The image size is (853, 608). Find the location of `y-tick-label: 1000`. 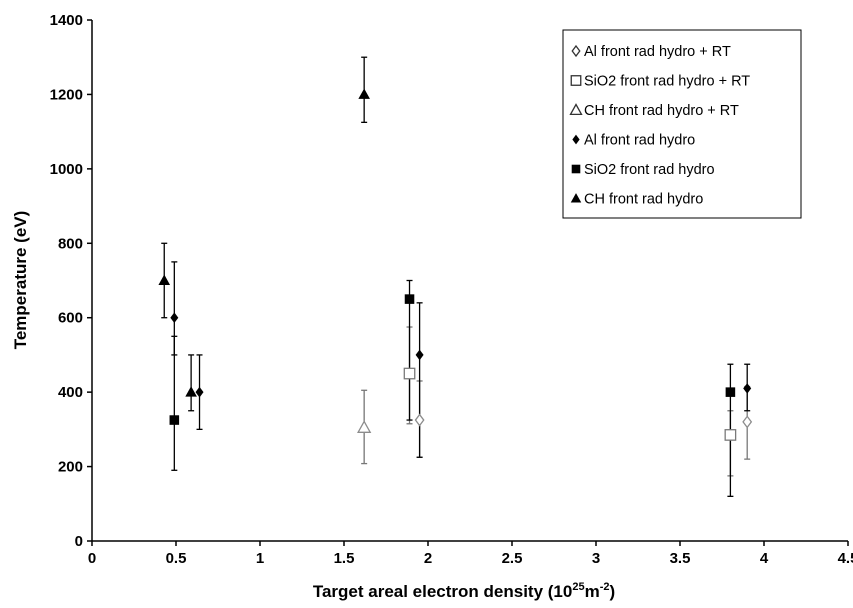

y-tick-label: 1000 is located at coordinates (66, 169).